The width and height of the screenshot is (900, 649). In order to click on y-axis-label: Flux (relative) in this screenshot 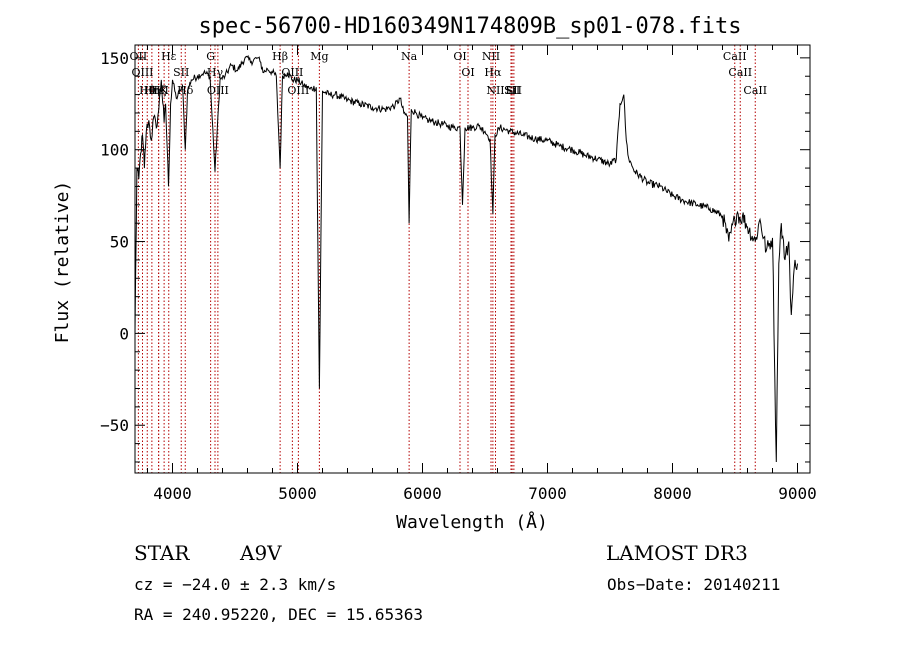, I will do `click(62, 262)`.